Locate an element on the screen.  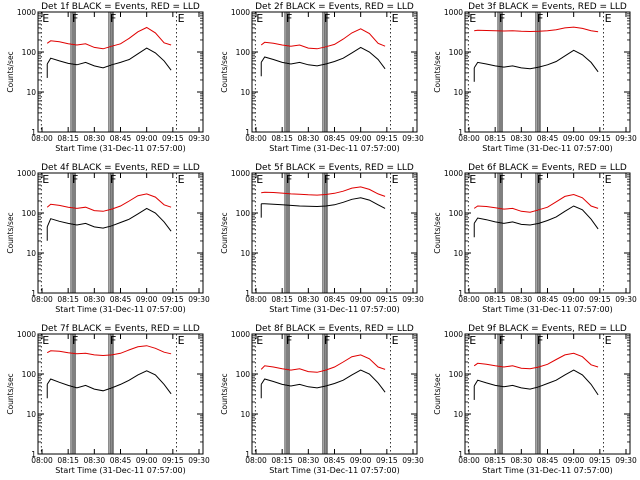
panel-title: Det 6f BLACK = Events, RED = LLD is located at coordinates (547, 168).